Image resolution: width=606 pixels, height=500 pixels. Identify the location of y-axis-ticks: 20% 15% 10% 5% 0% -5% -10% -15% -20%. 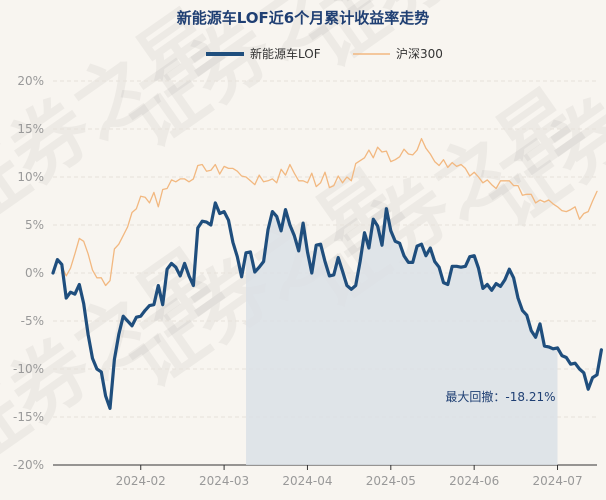
(28, 273).